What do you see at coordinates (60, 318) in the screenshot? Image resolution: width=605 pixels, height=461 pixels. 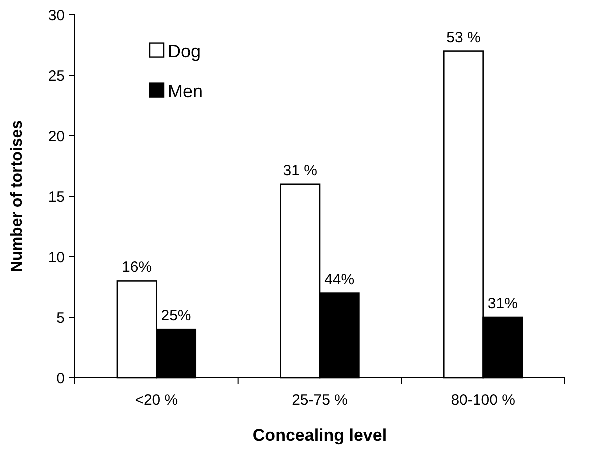 I see `y-tick-label: 5` at bounding box center [60, 318].